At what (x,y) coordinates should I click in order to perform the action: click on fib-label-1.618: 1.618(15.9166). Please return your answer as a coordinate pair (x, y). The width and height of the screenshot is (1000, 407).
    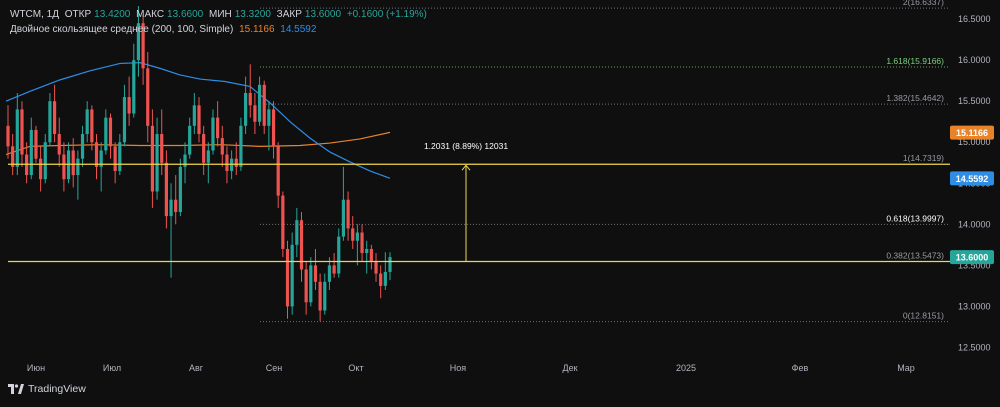
    Looking at the image, I should click on (915, 61).